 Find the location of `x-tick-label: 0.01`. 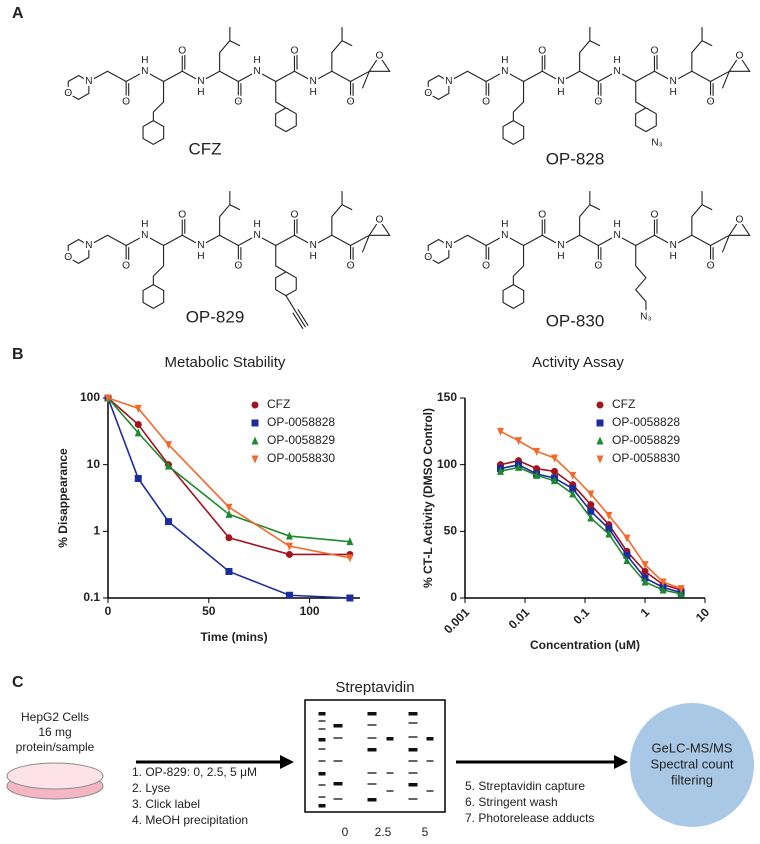

x-tick-label: 0.01 is located at coordinates (519, 618).